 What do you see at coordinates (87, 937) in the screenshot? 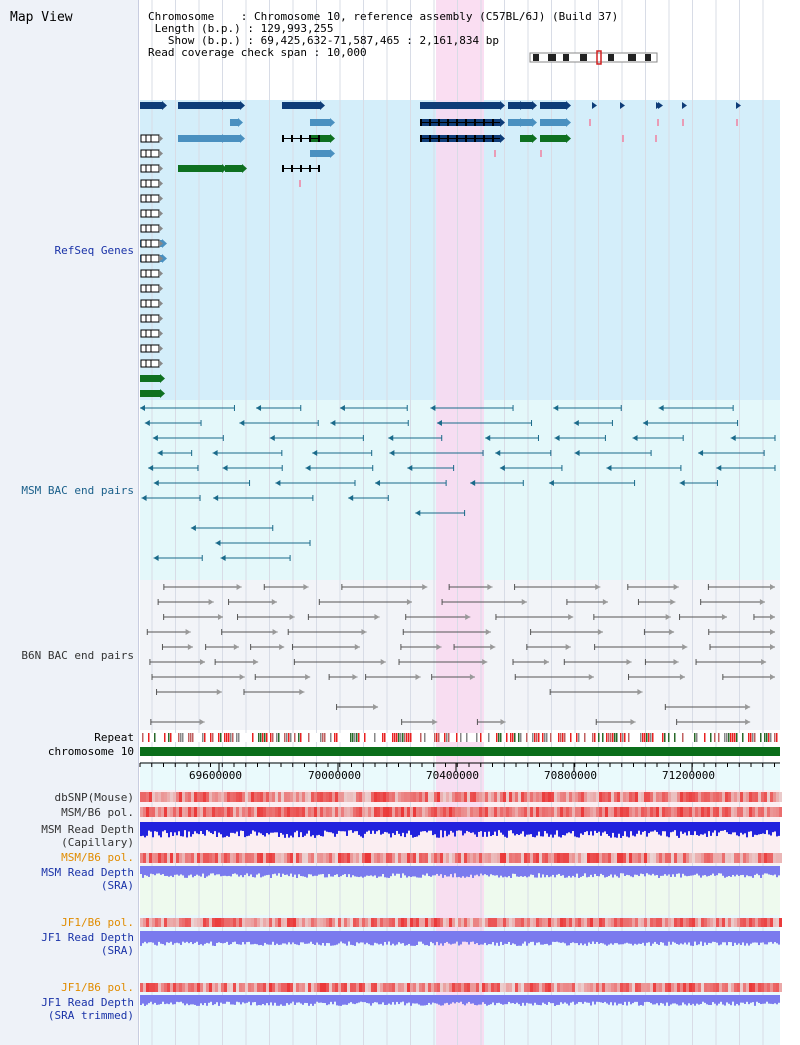
I see `track-label-jf1-depth-sra: JF1 Read Depth` at bounding box center [87, 937].